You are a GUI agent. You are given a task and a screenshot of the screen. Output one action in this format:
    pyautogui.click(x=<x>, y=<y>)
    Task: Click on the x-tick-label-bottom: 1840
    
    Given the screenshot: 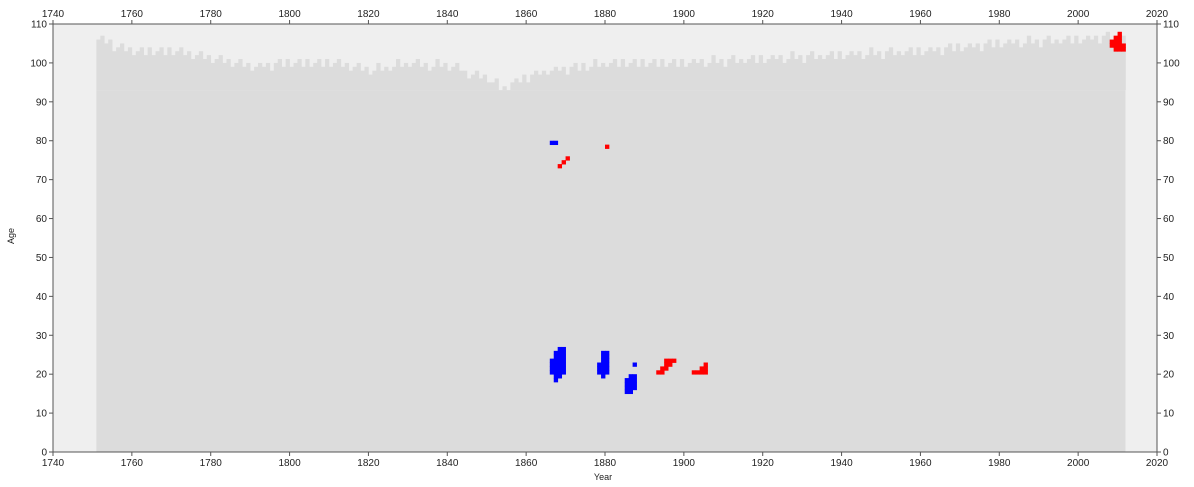 What is the action you would take?
    pyautogui.click(x=447, y=463)
    